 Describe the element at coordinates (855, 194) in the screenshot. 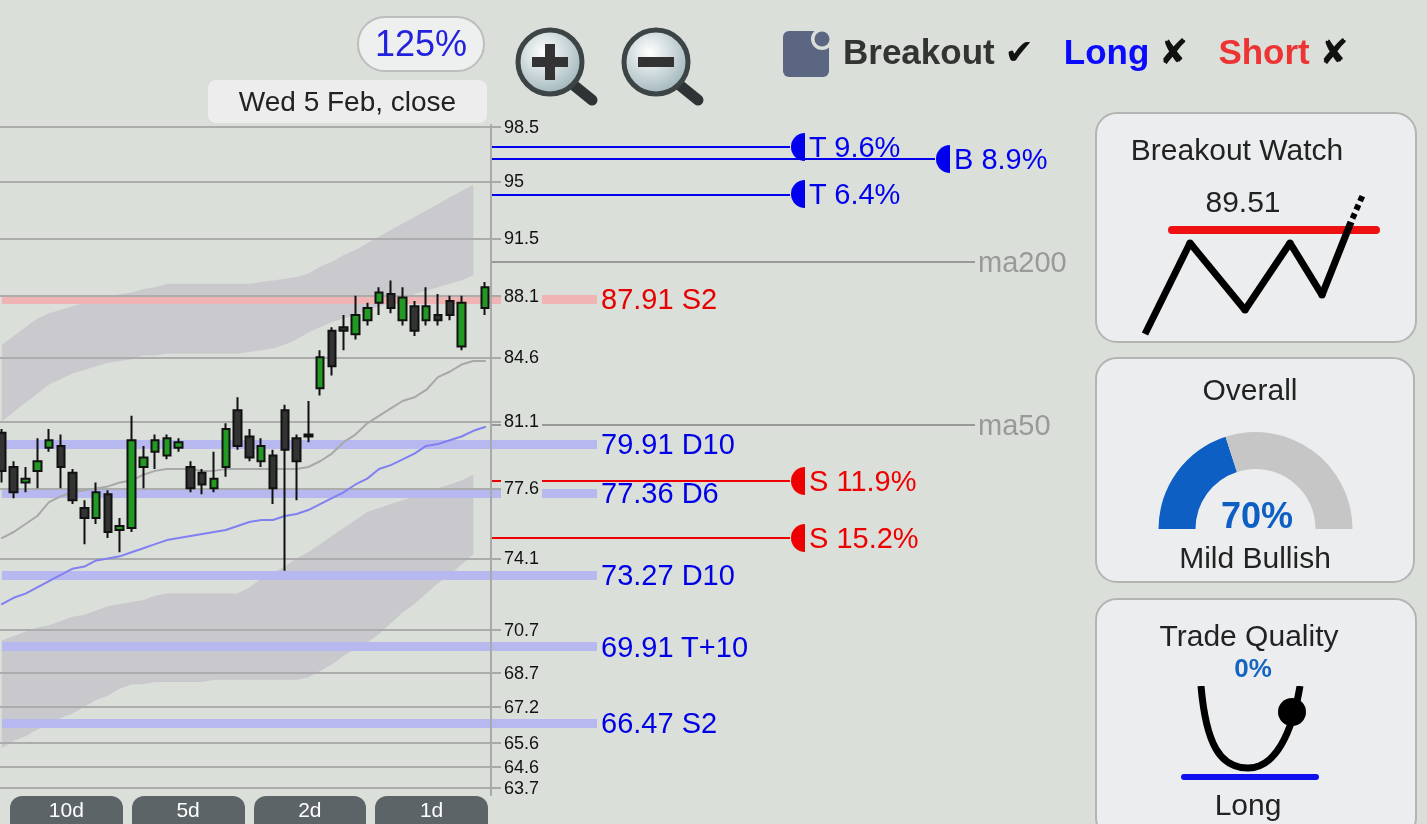

I see `ref-line-label: T 6.4%` at that location.